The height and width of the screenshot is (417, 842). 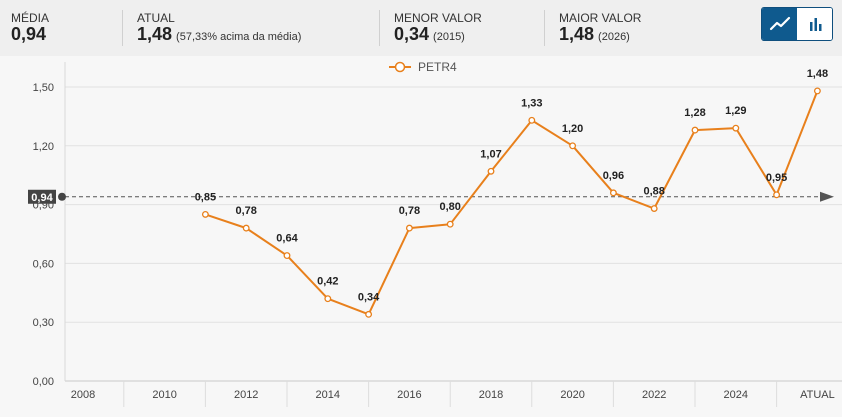 I want to click on legend-label: PETR4, so click(x=437, y=67).